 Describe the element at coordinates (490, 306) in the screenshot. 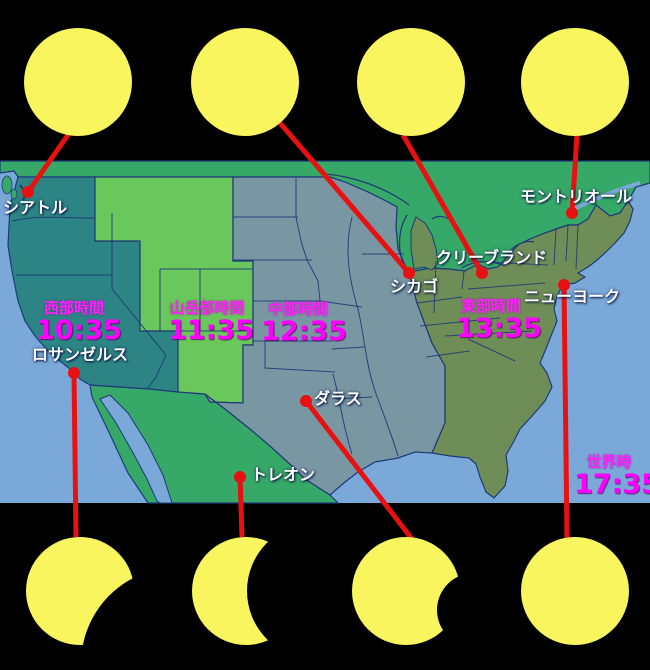

I see `timezone-eastern-name: 東部時間` at that location.